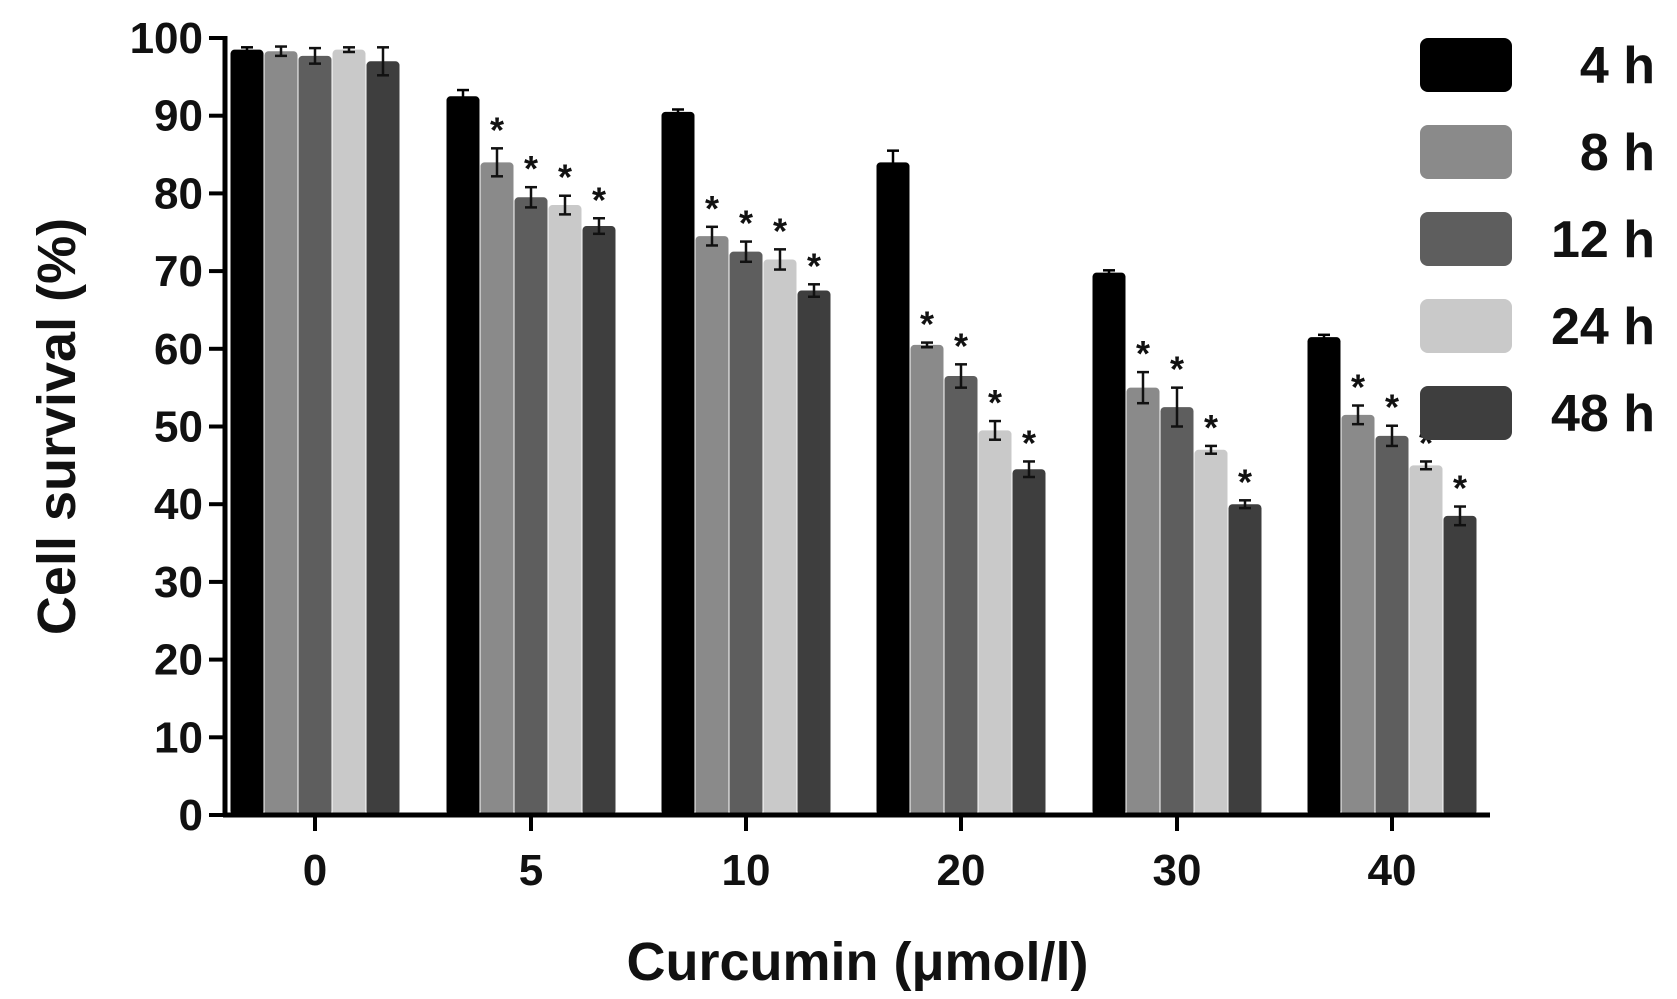 The height and width of the screenshot is (999, 1677). I want to click on x-tick-label: 20, so click(961, 870).